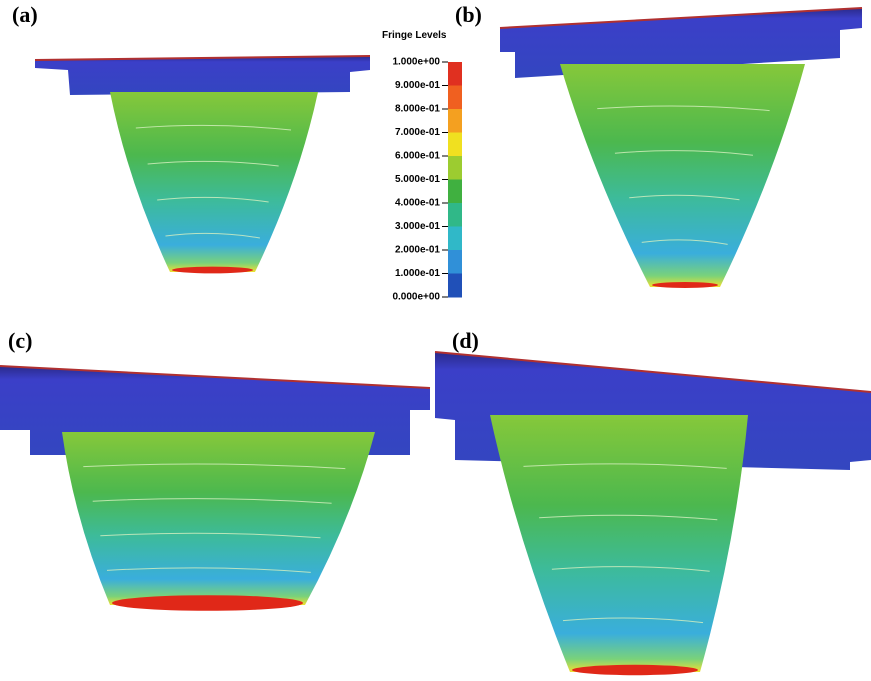 The image size is (871, 681). I want to click on legend-tick-label: 0.000e+00, so click(416, 297).